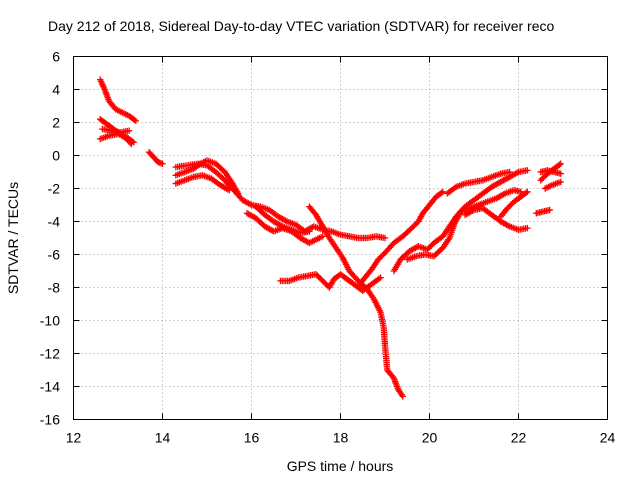 Image resolution: width=640 pixels, height=480 pixels. What do you see at coordinates (56, 156) in the screenshot?
I see `y-tick-label: 0` at bounding box center [56, 156].